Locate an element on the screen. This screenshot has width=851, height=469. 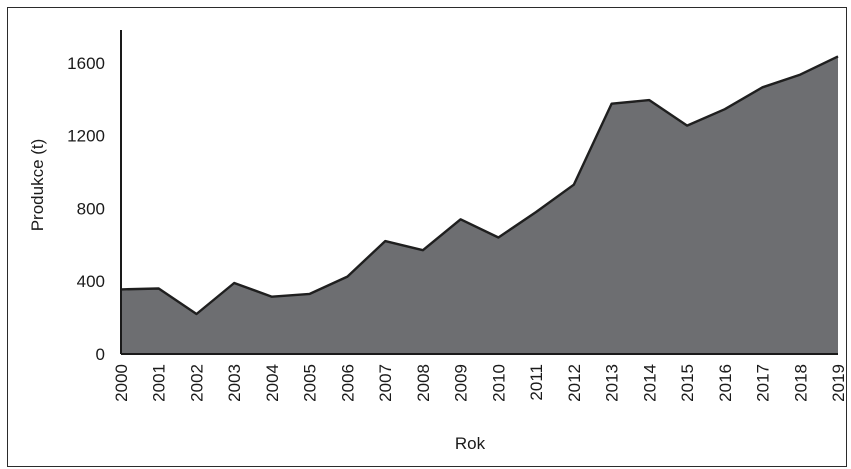
x-tick-label: 2007 is located at coordinates (385, 383).